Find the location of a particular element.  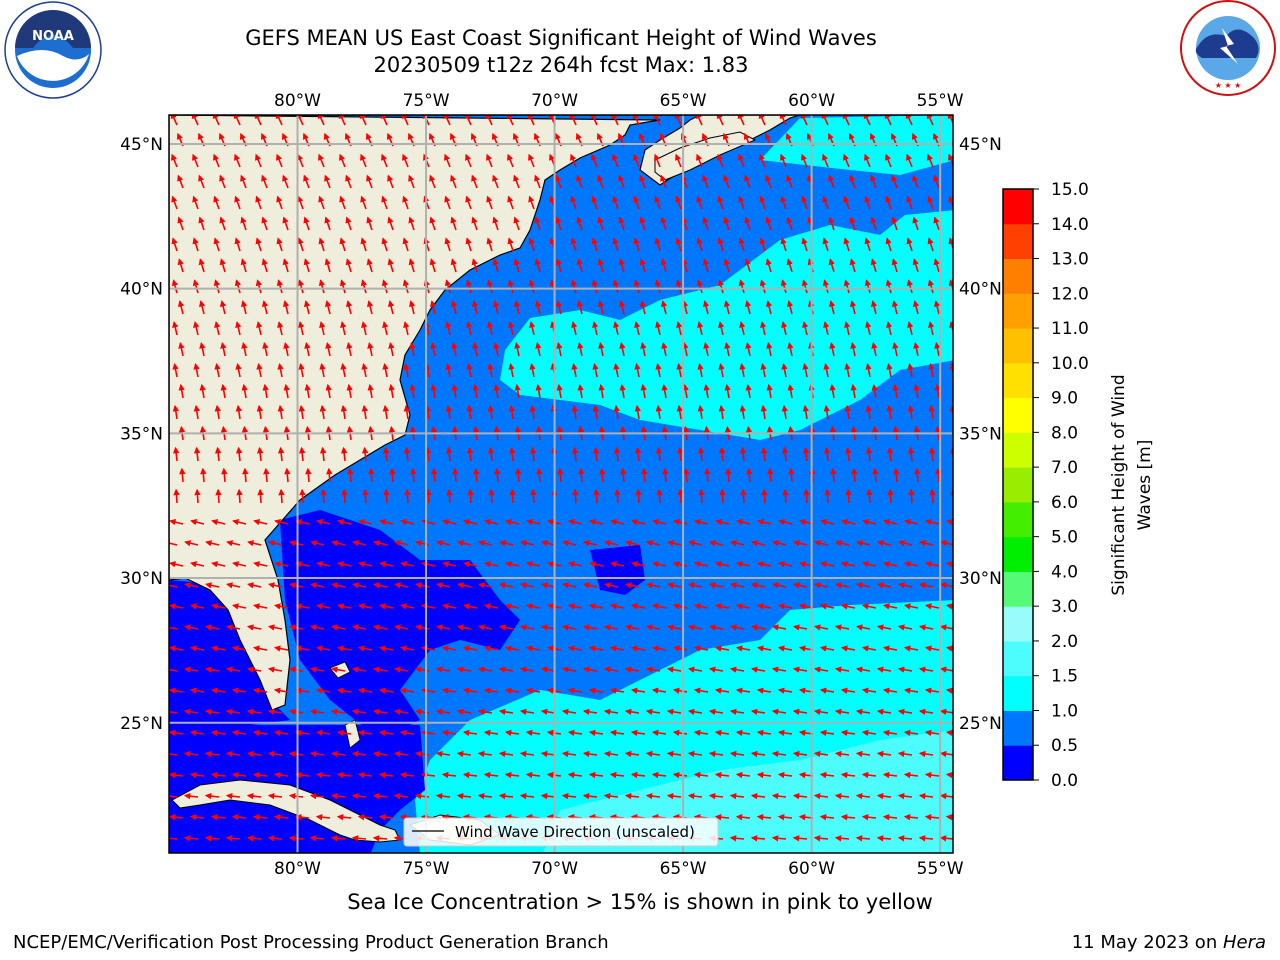

colorbar-segment is located at coordinates (1018, 763).